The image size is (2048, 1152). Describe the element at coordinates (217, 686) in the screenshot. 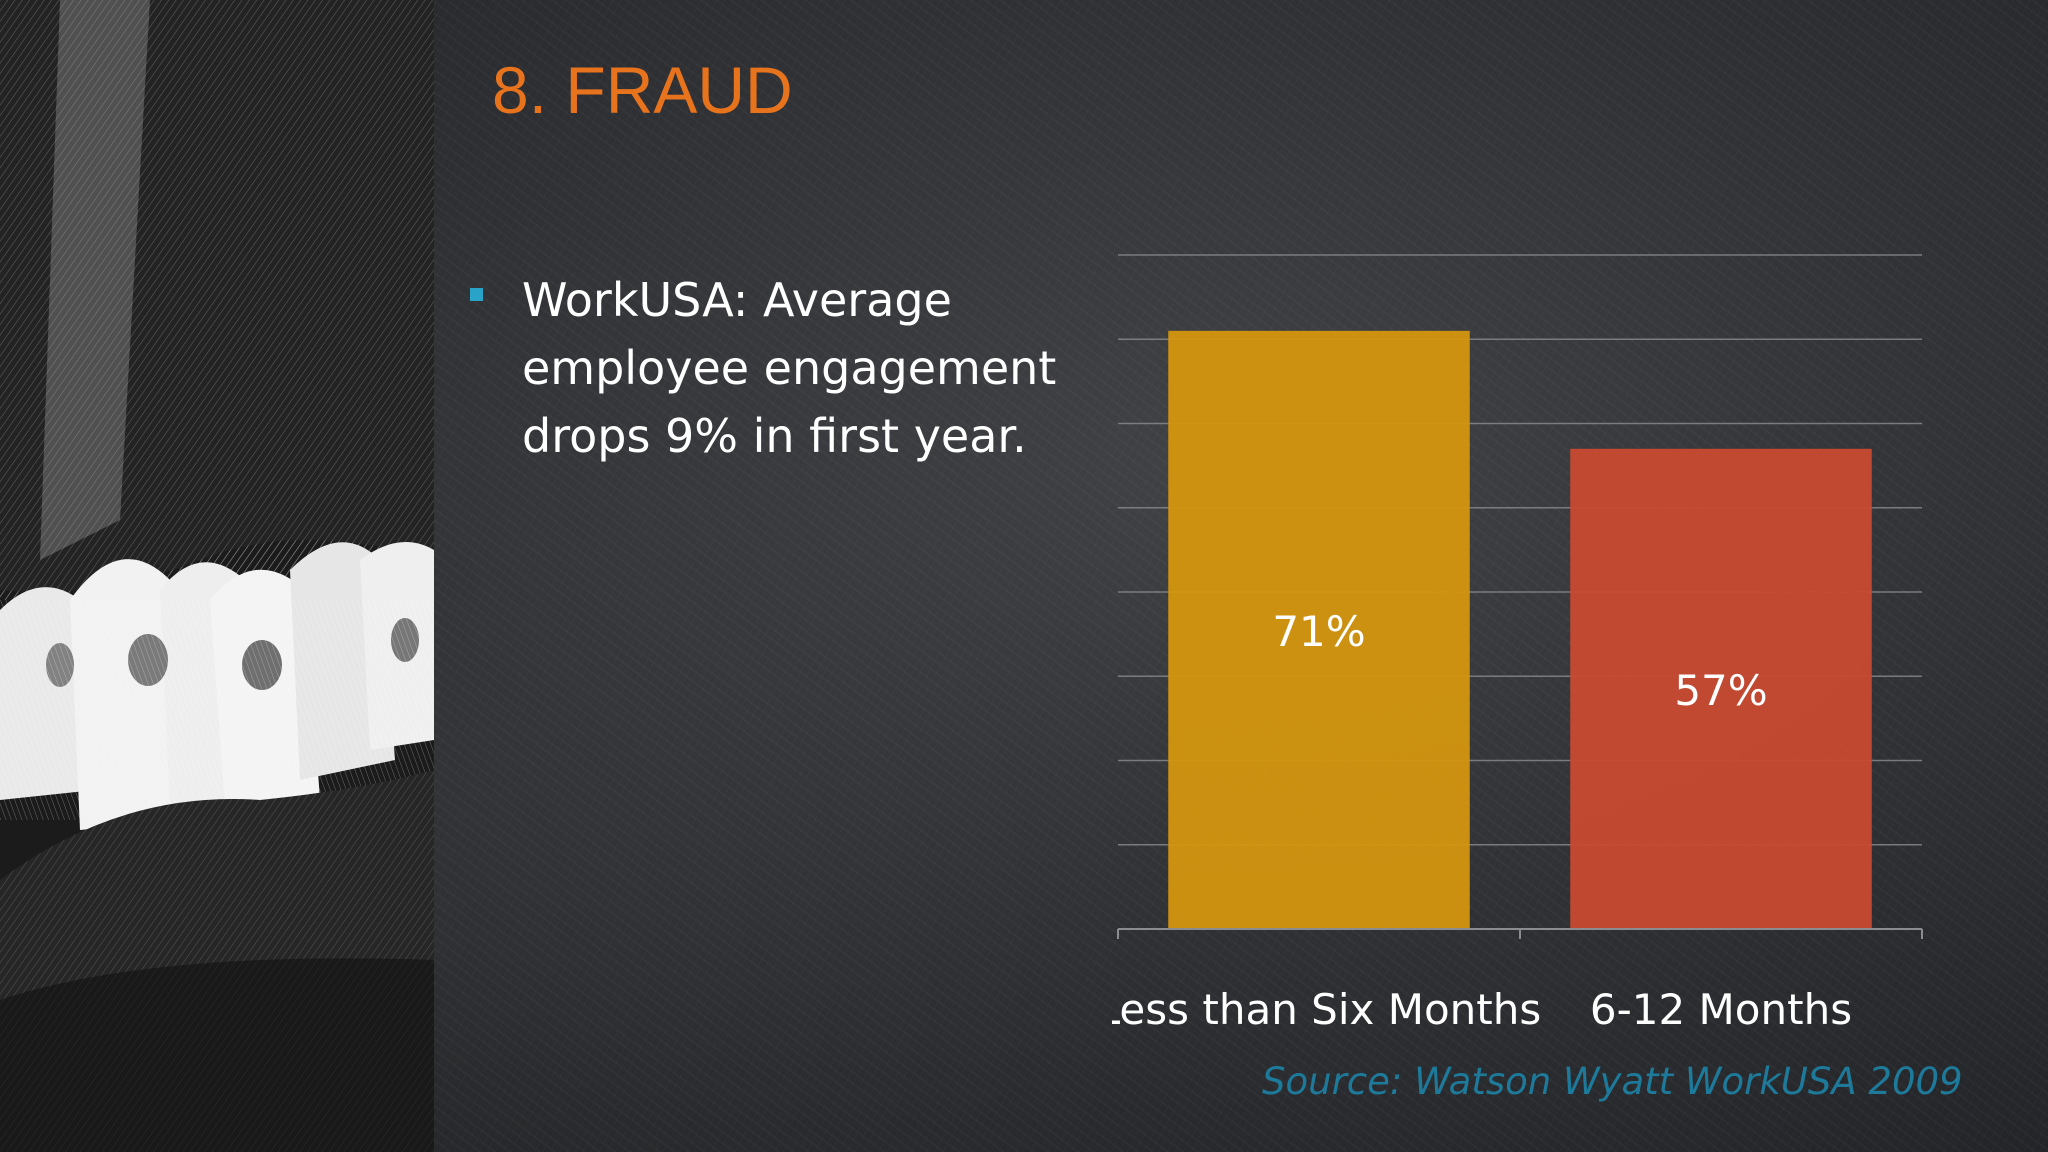

I see `hooded-figures` at that location.